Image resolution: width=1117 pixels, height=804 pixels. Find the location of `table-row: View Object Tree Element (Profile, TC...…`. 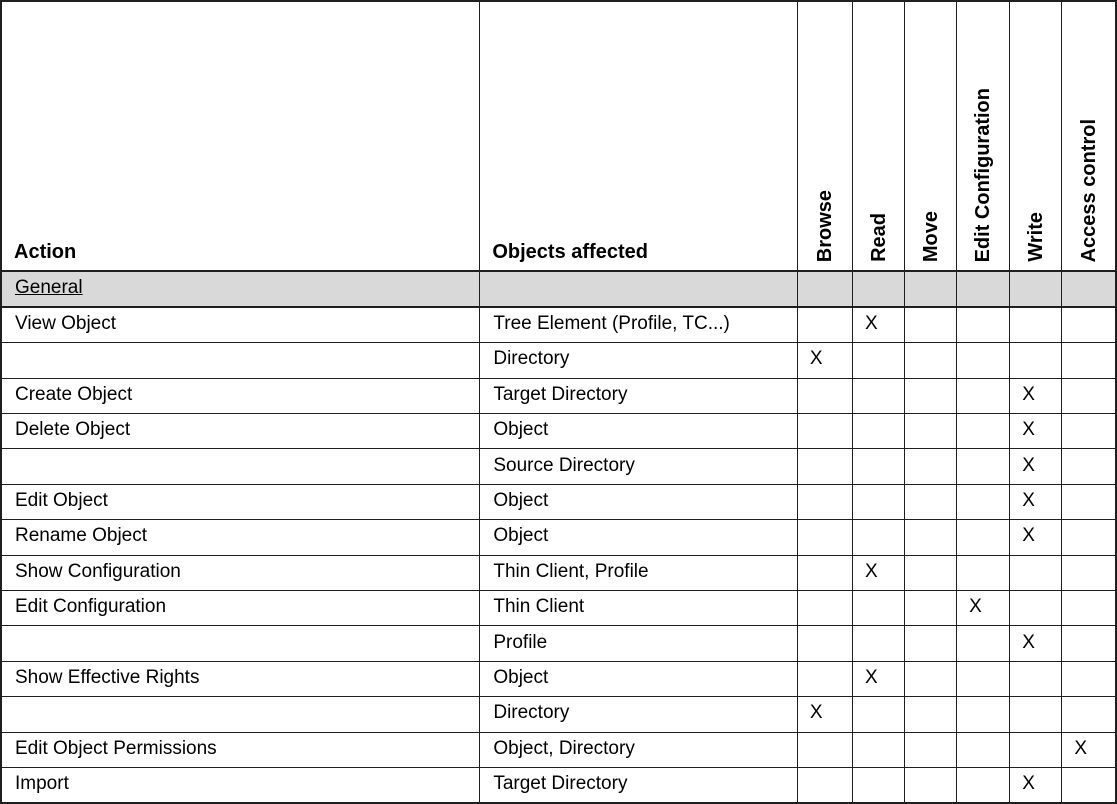

table-row: View Object Tree Element (Profile, TC...… is located at coordinates (558, 325).